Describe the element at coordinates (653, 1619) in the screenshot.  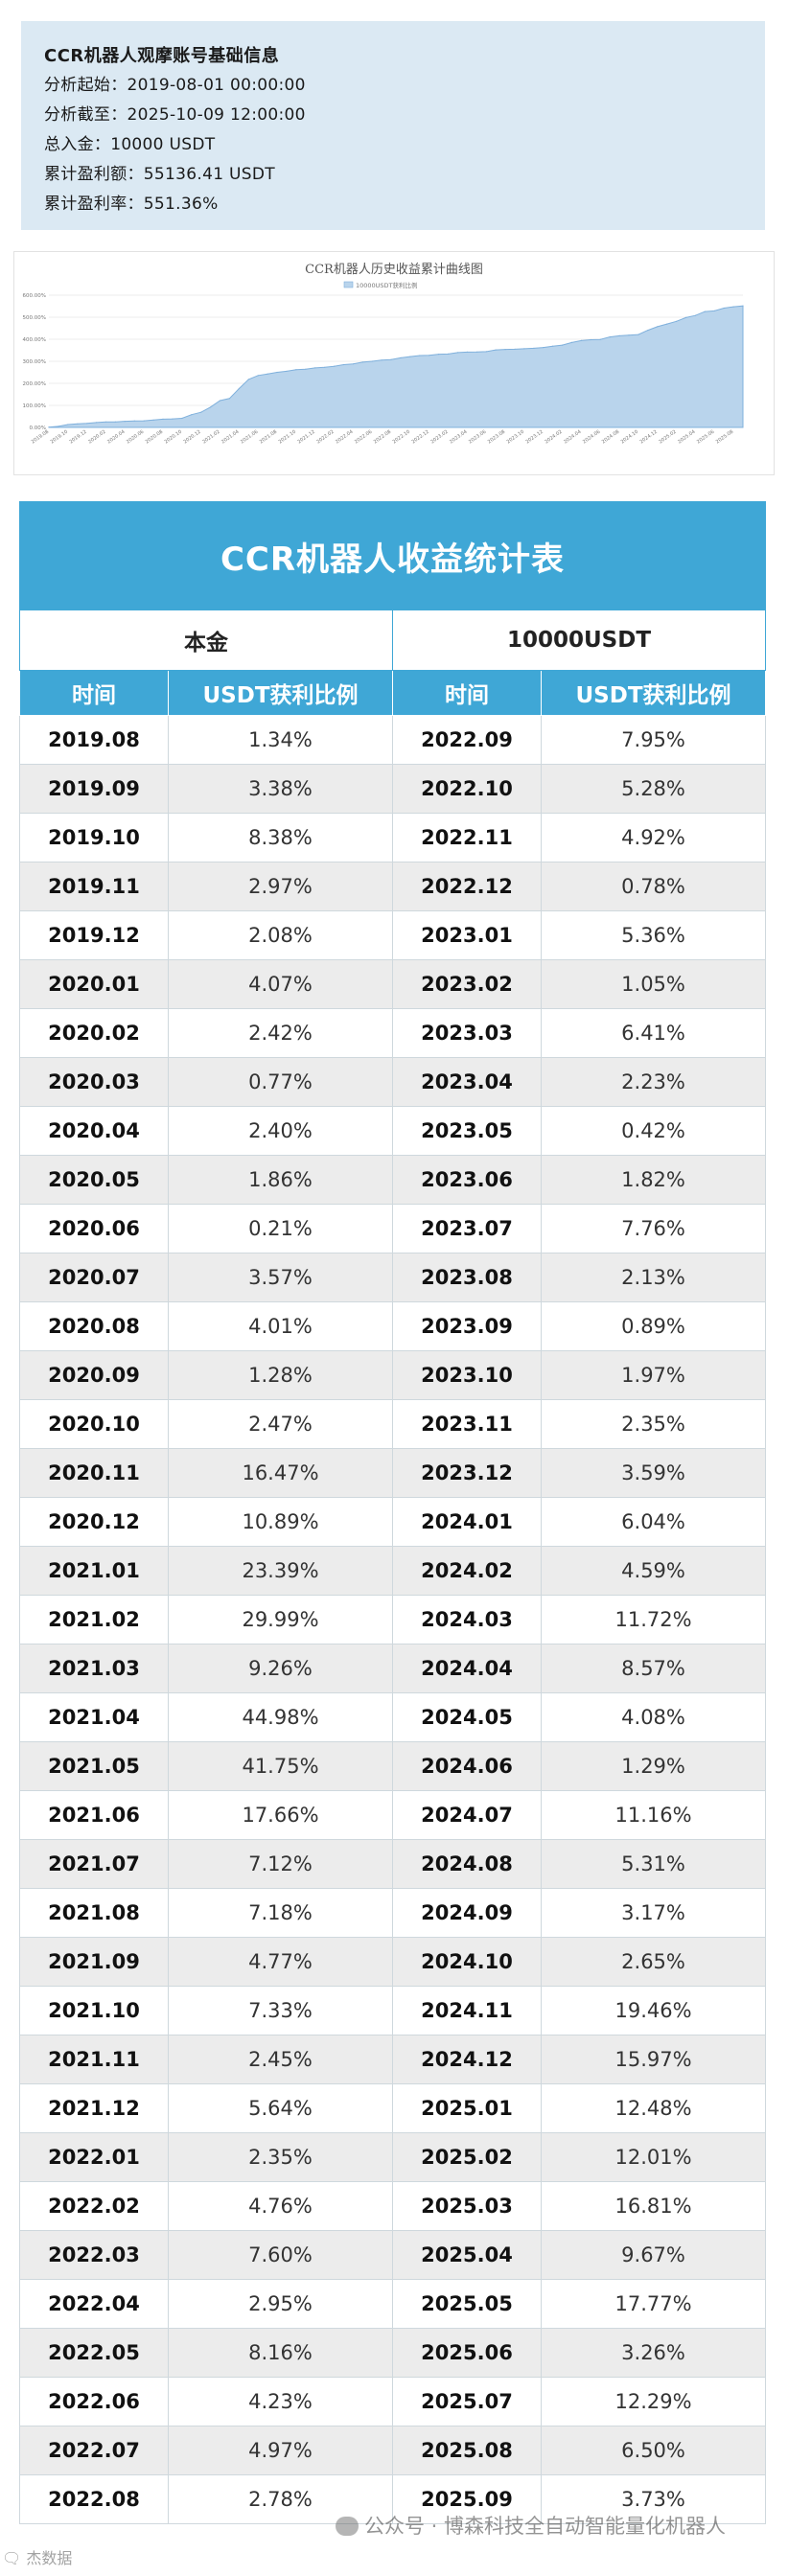
I see `row-ratio-right: 11.72%` at that location.